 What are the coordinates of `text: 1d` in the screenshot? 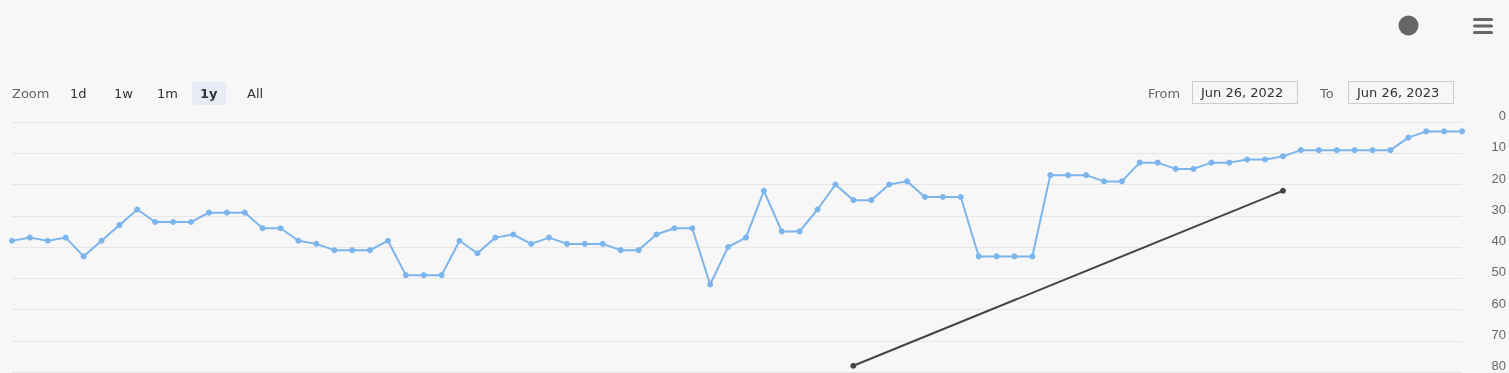 It's located at (78, 94).